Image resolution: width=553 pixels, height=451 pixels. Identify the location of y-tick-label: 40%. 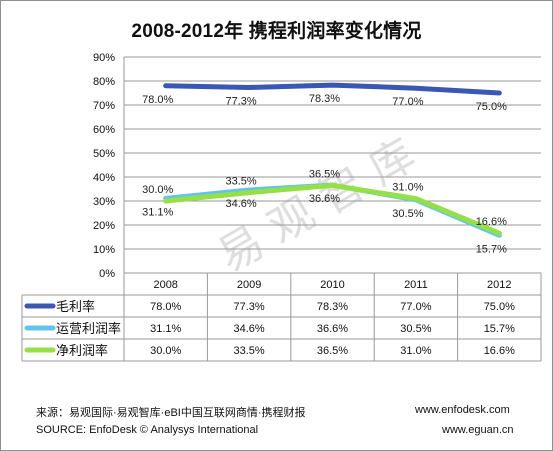
(104, 178).